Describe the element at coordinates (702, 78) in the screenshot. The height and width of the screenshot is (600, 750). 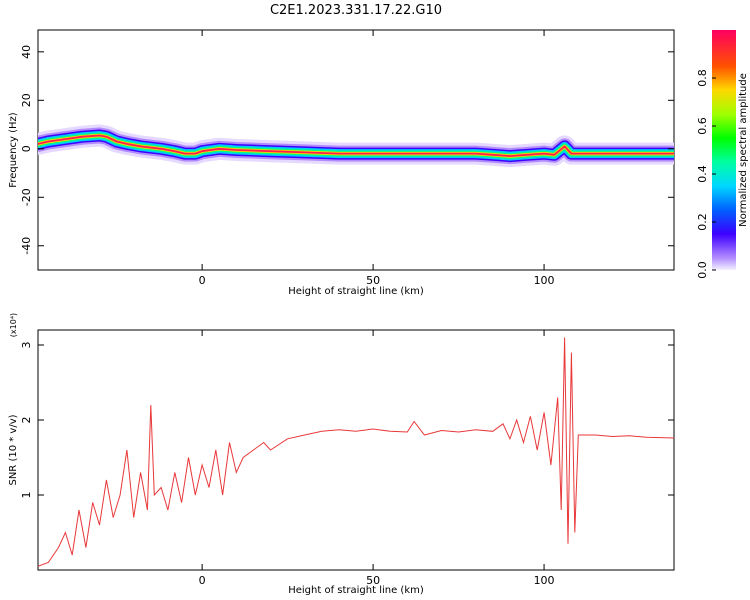
I see `colorbar-tick-label: 0.8` at that location.